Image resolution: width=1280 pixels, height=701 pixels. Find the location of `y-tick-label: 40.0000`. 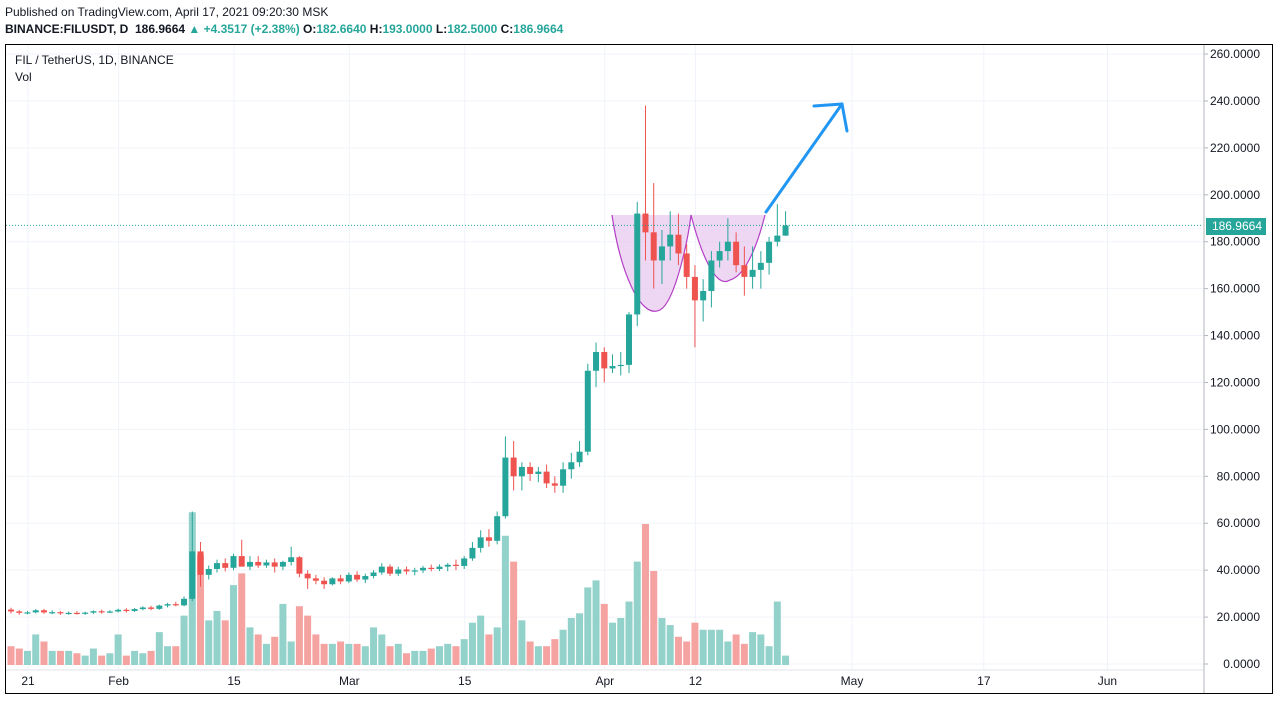

y-tick-label: 40.0000 is located at coordinates (1239, 570).